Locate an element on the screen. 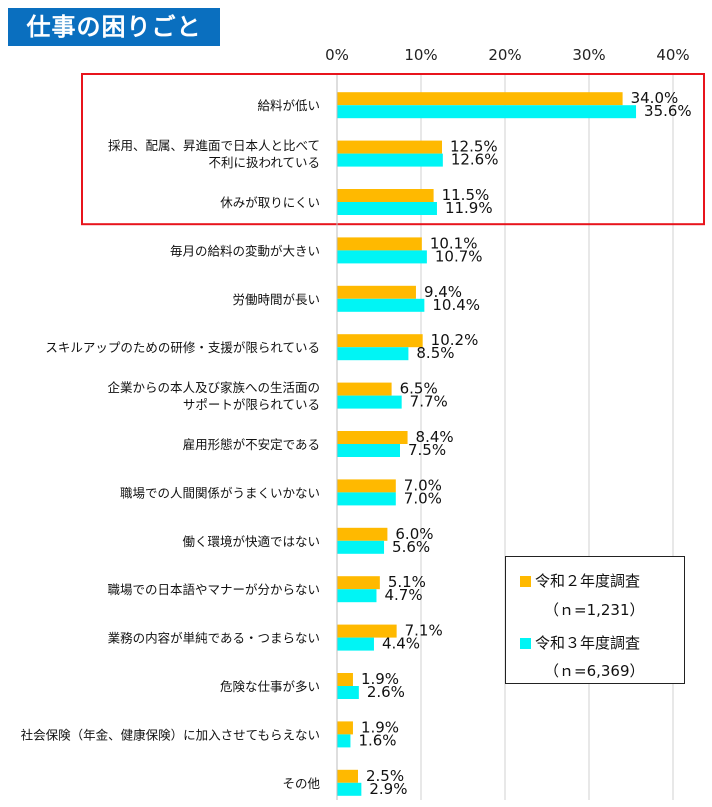  category-label: 職場での人間関係がうまくいかない is located at coordinates (220, 492).